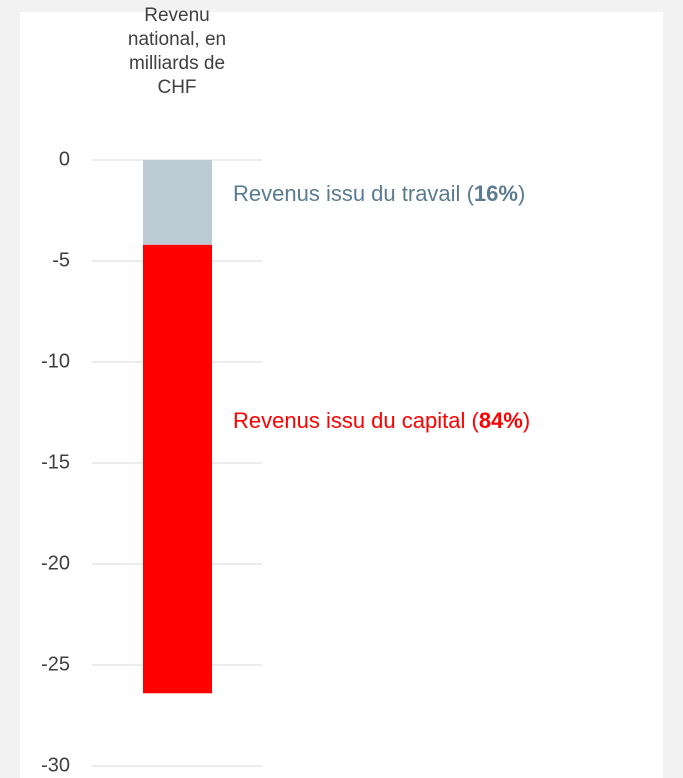 The image size is (683, 778). I want to click on y-tick-label: 0, so click(64, 159).